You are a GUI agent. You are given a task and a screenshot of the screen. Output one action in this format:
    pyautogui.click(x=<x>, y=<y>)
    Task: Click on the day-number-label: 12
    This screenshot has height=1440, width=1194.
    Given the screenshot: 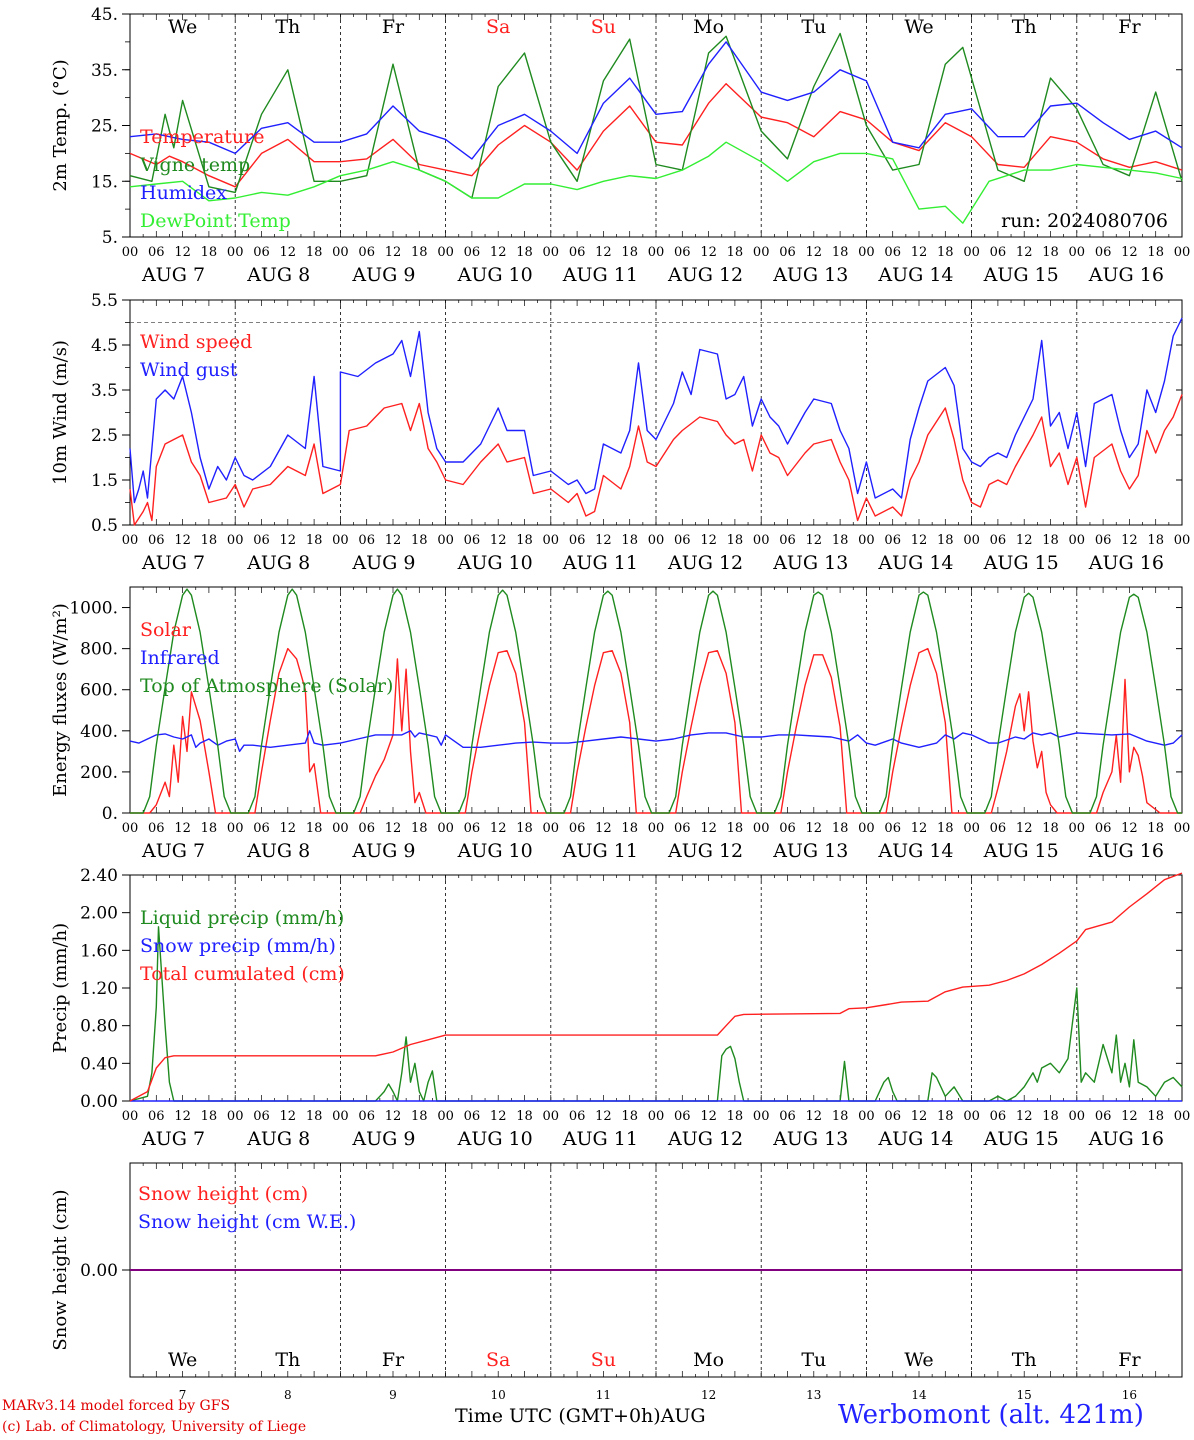 What is the action you would take?
    pyautogui.click(x=708, y=1395)
    